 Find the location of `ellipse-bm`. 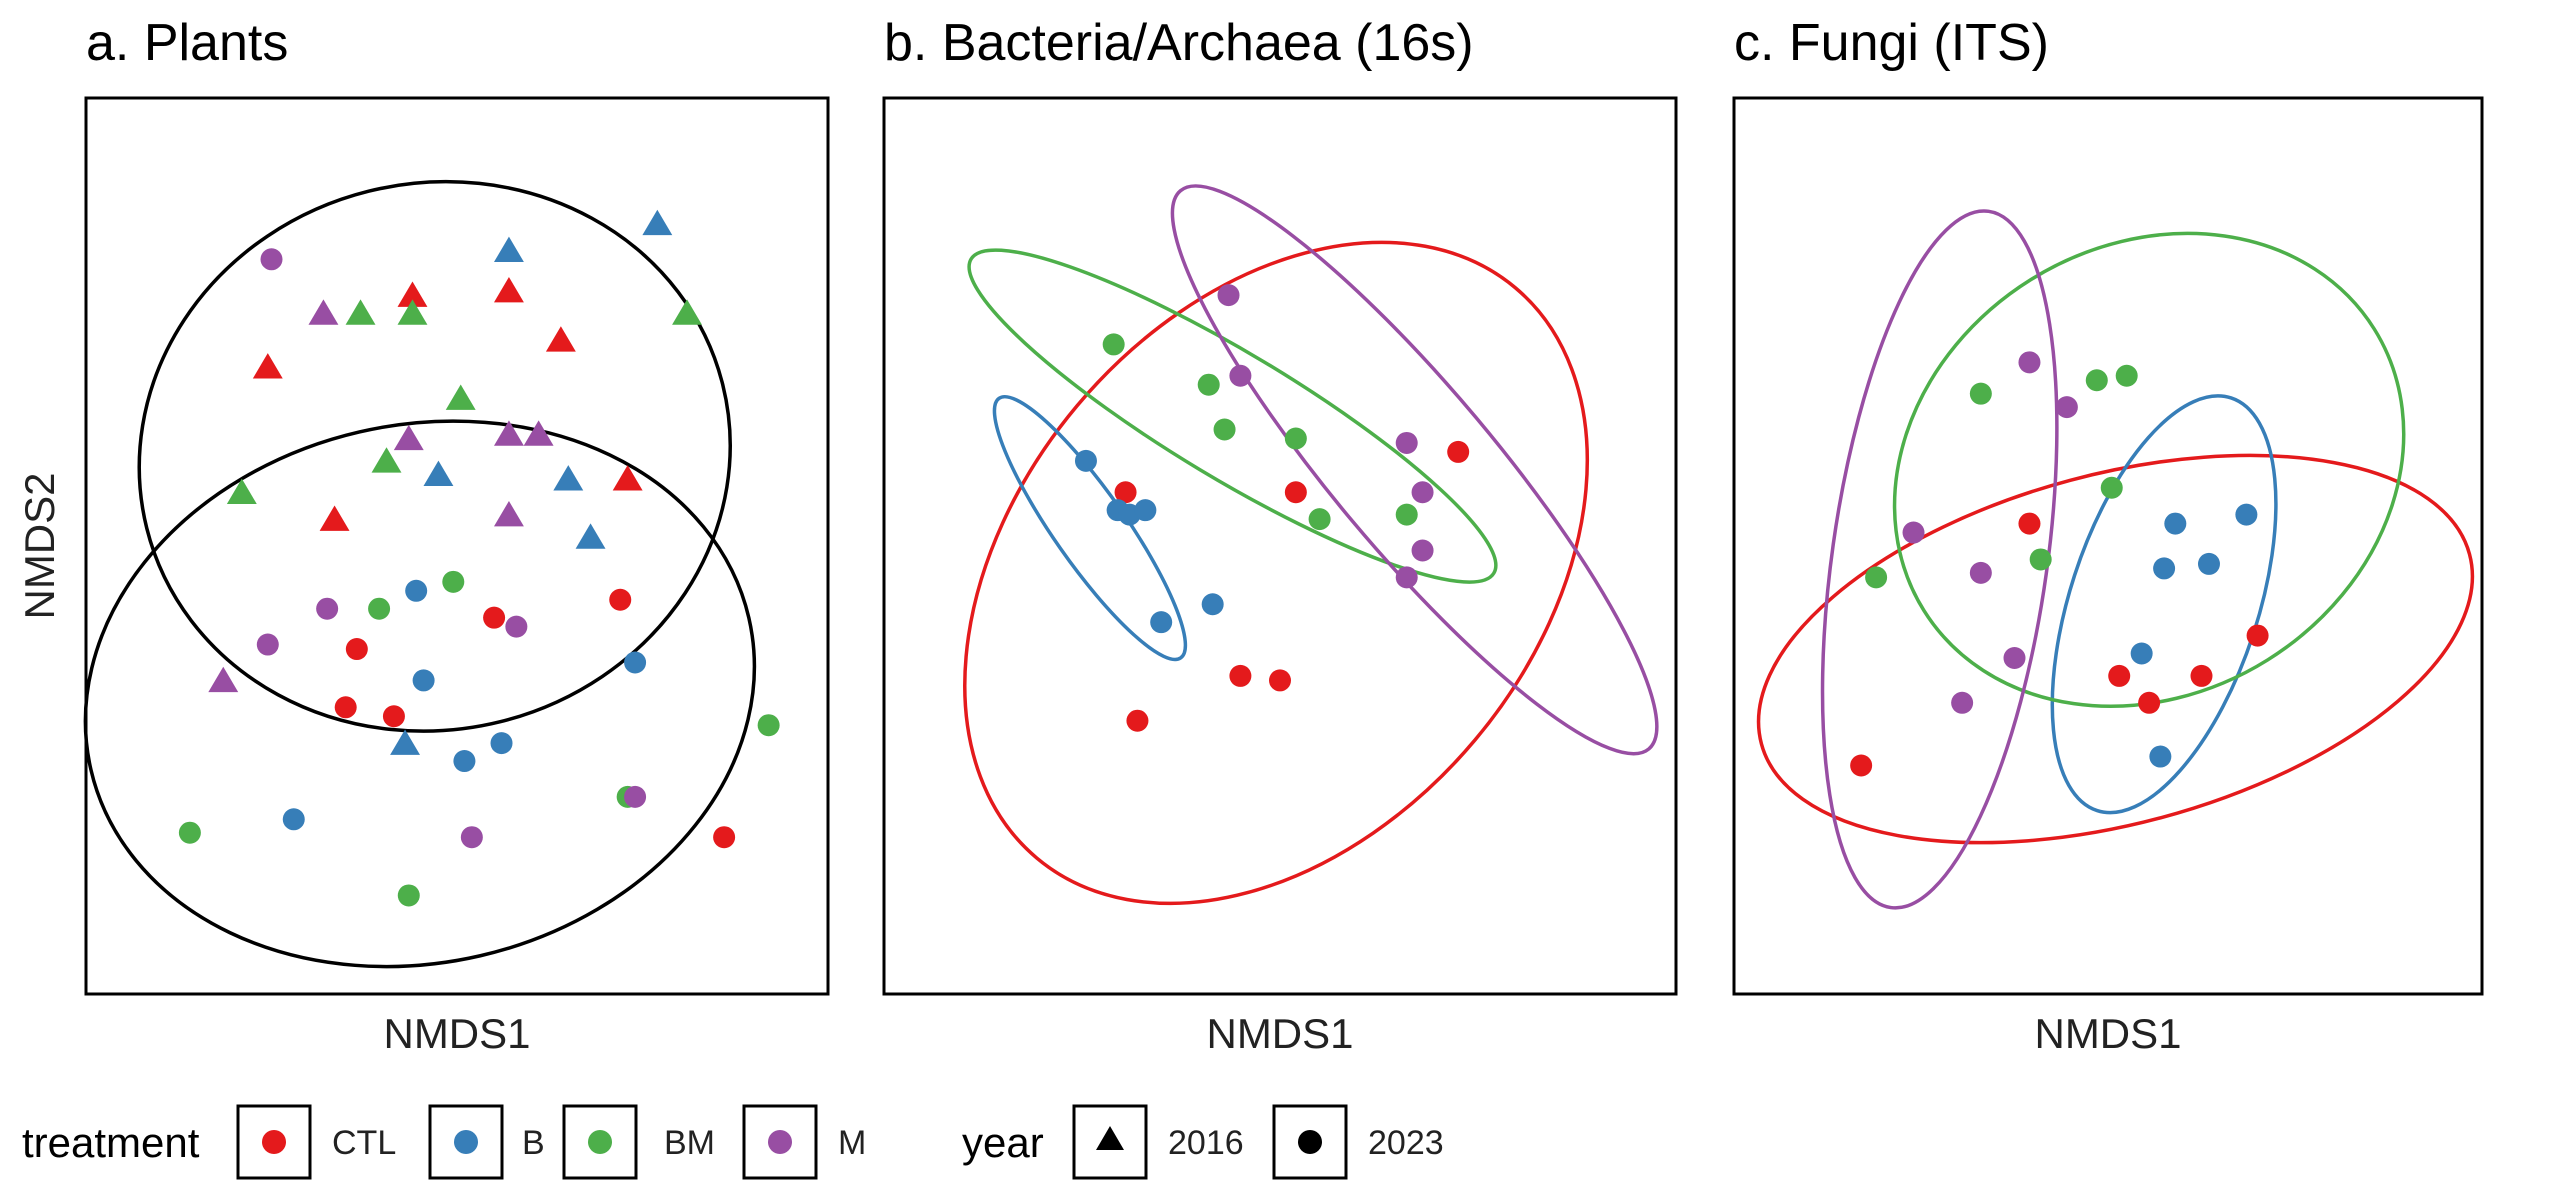

ellipse-bm is located at coordinates (1232, 416).